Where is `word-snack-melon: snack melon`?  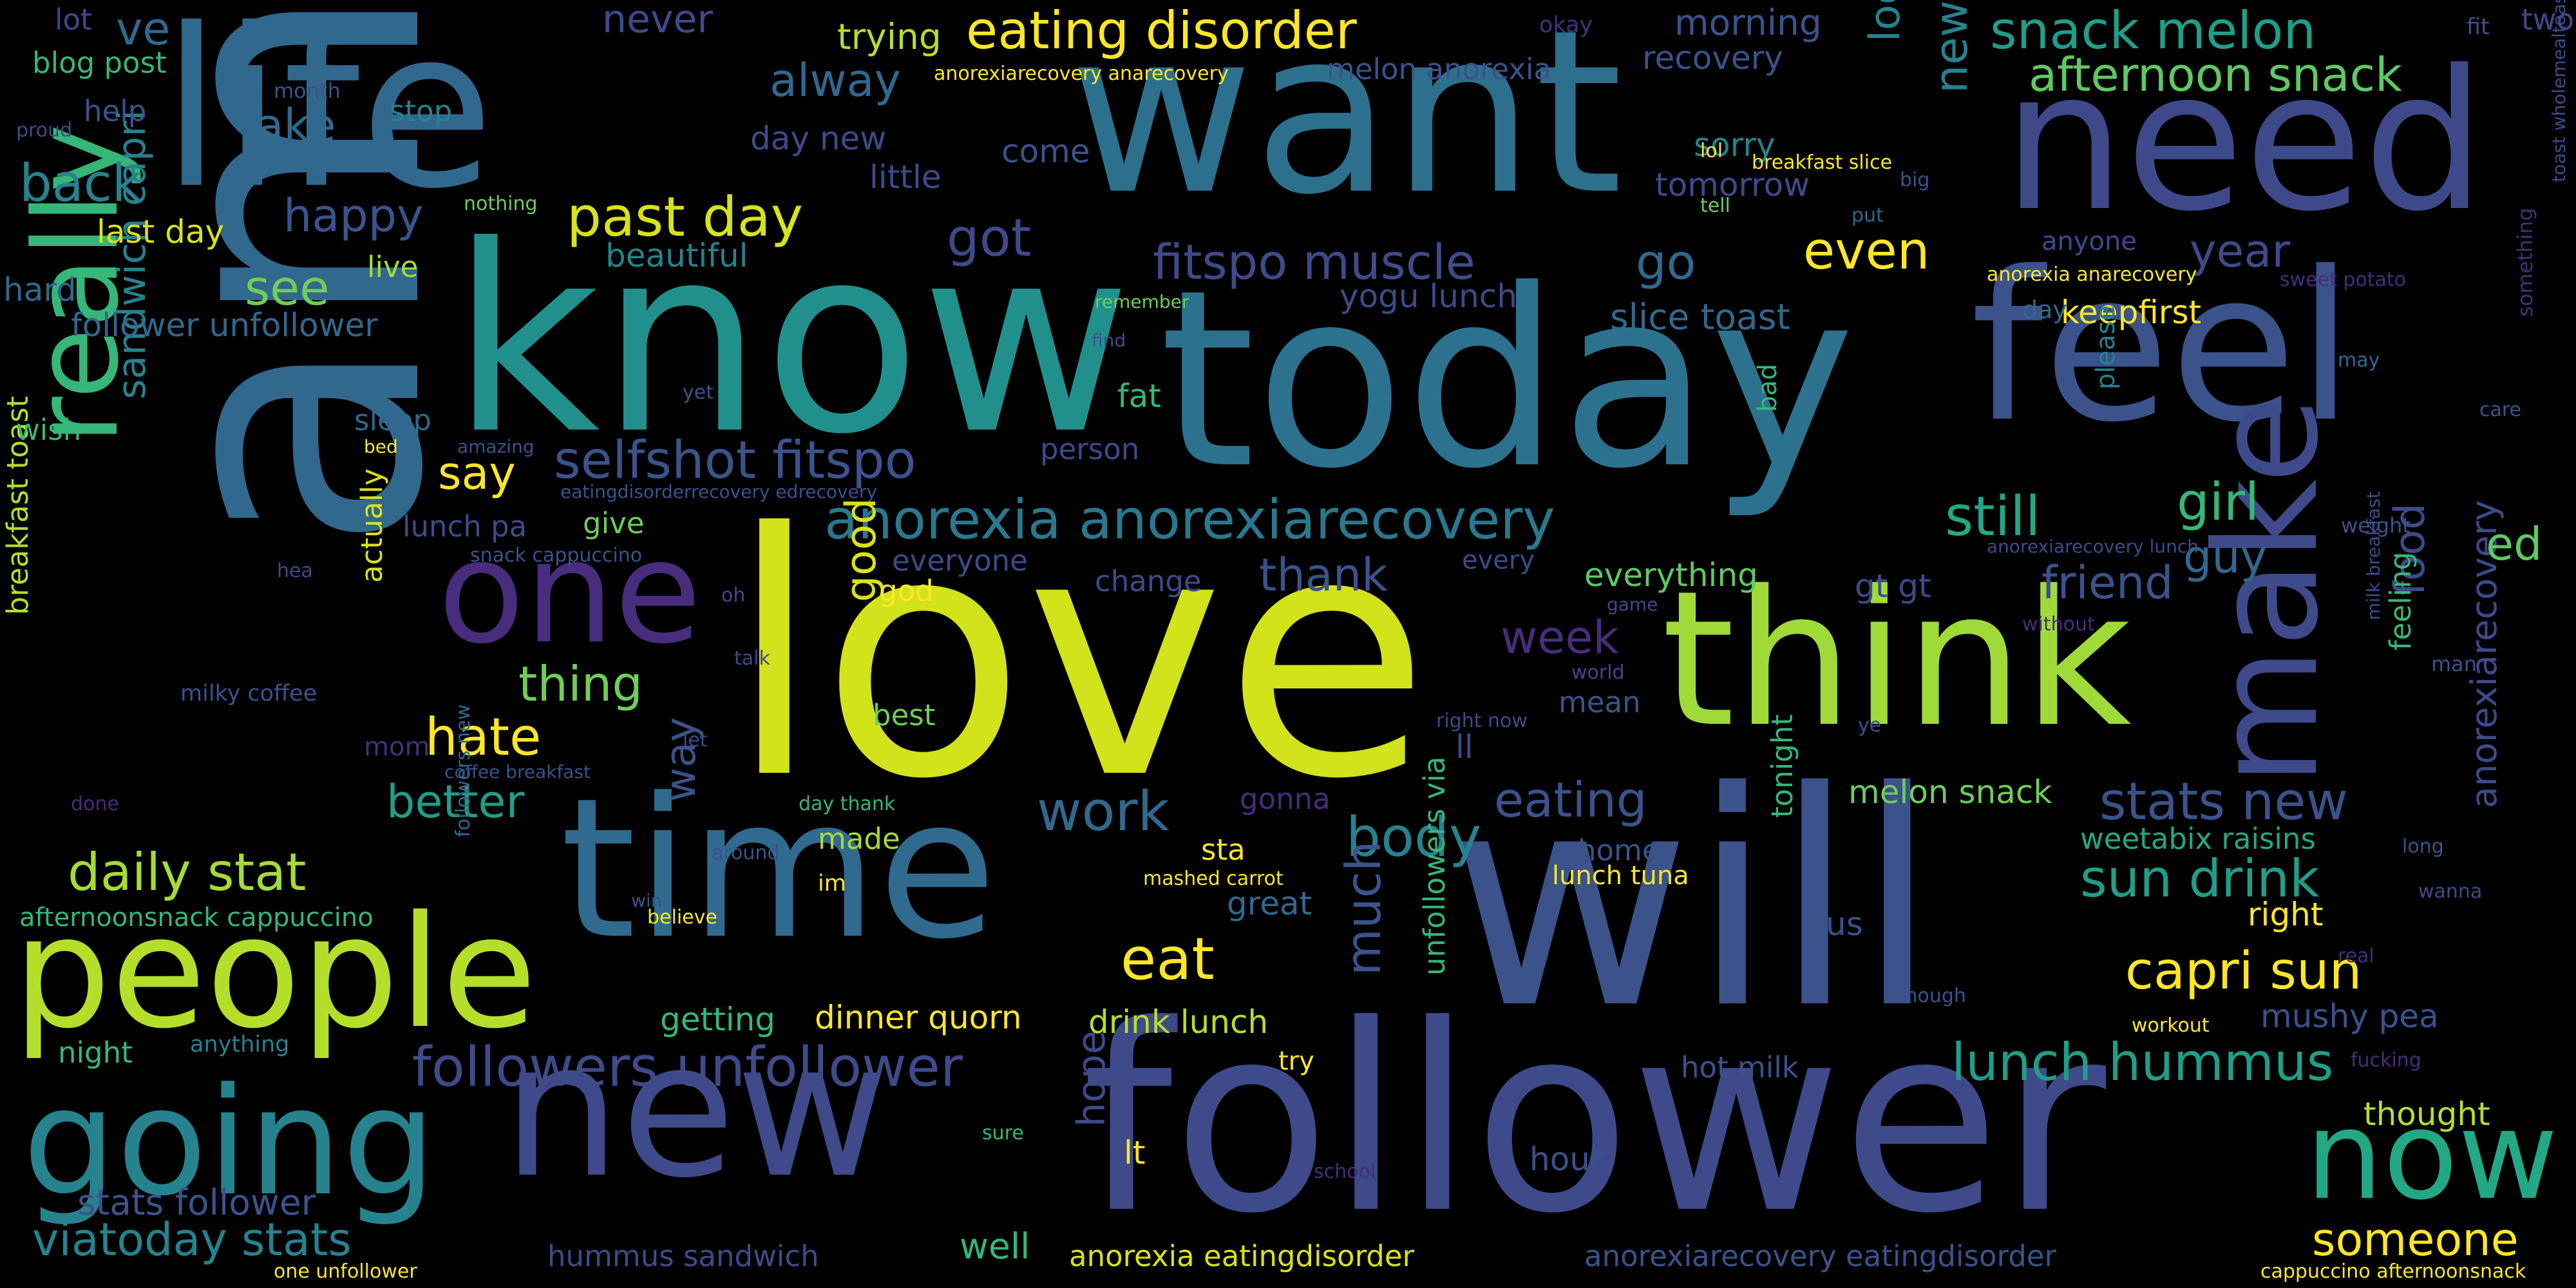 word-snack-melon: snack melon is located at coordinates (2153, 31).